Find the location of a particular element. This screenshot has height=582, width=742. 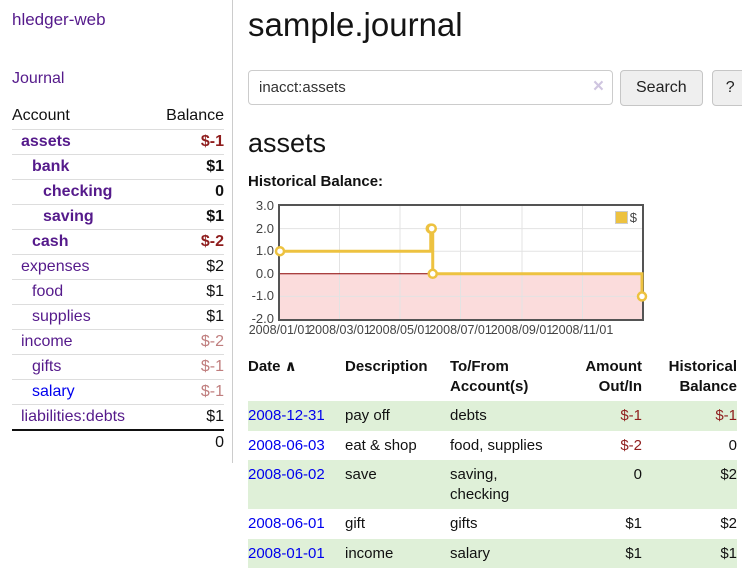

x-axis-tick-label: 2008/01/01 is located at coordinates (280, 329).